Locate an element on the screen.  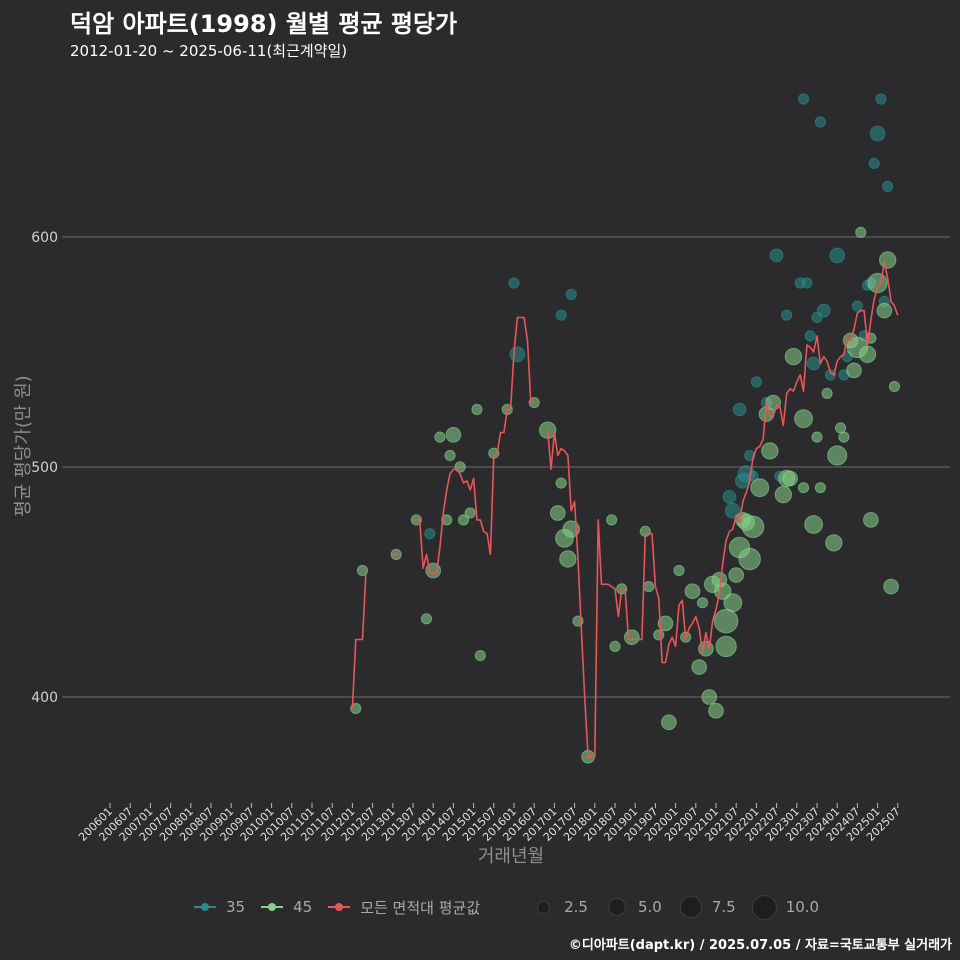
y-tick-labels: 400 500 600 is located at coordinates (44, 468).